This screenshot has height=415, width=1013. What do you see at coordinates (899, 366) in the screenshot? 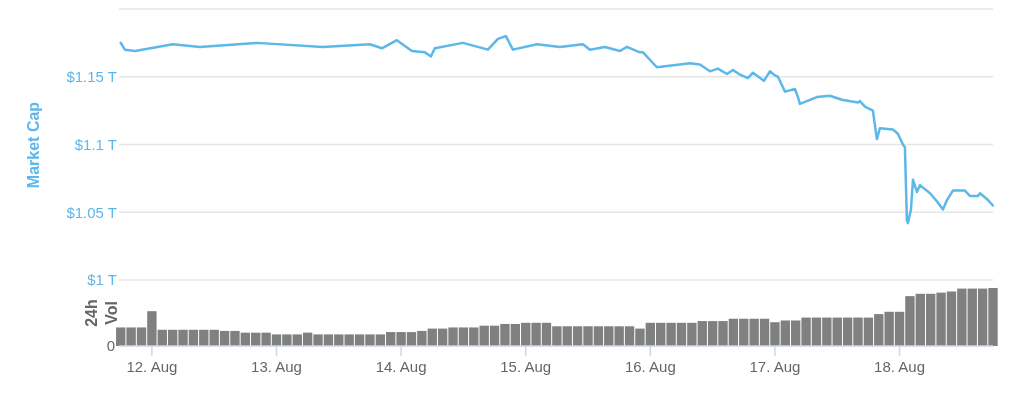
I see `x-tick-label: 18. Aug` at bounding box center [899, 366].